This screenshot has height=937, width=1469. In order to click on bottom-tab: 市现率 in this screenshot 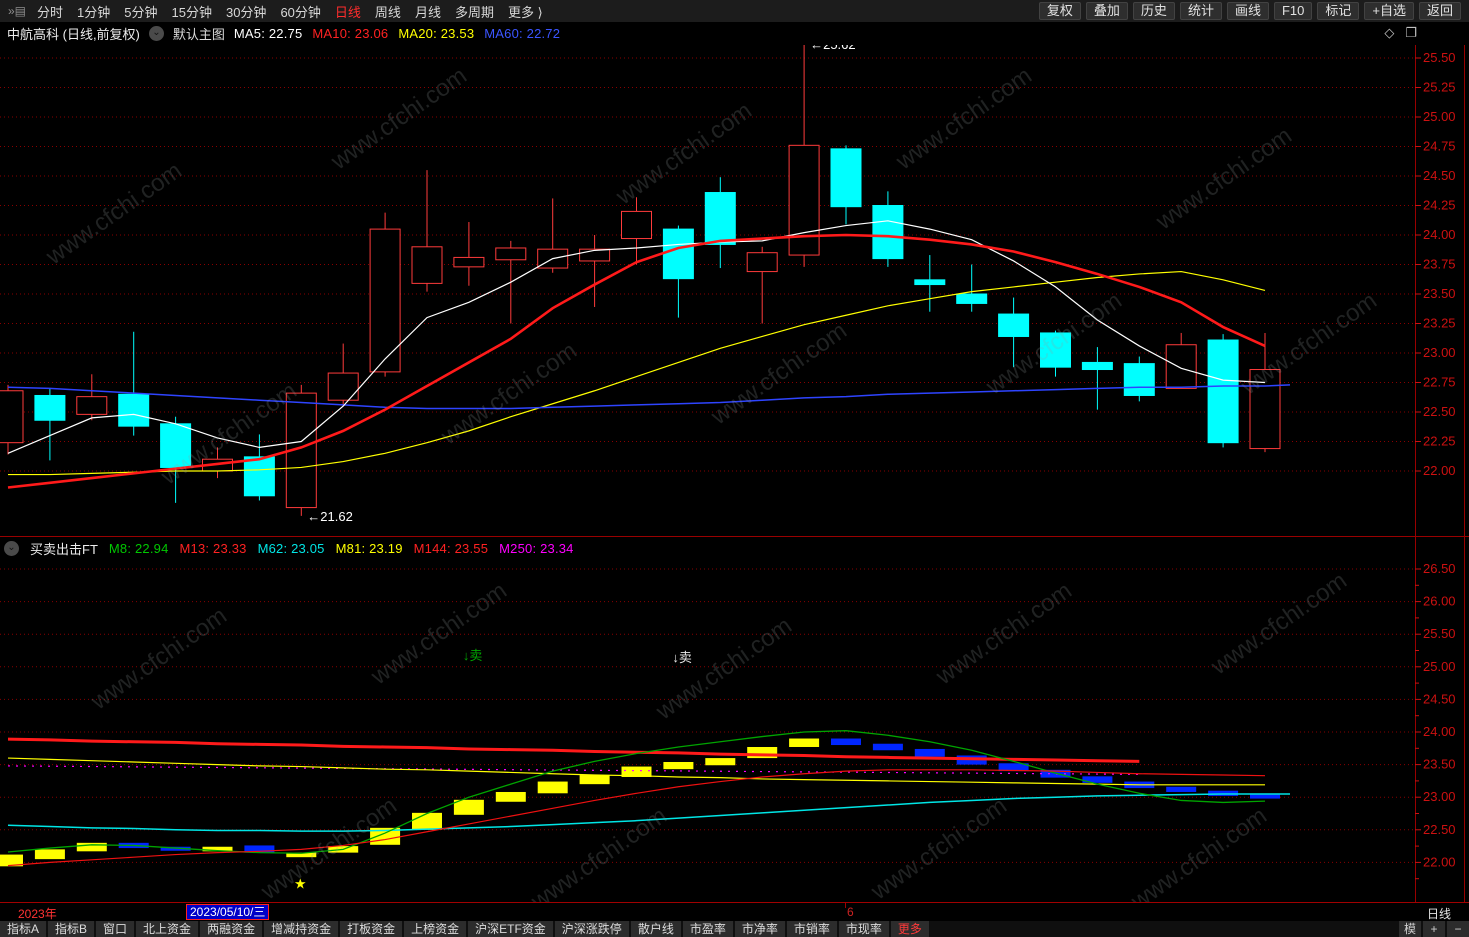, I will do `click(863, 929)`.